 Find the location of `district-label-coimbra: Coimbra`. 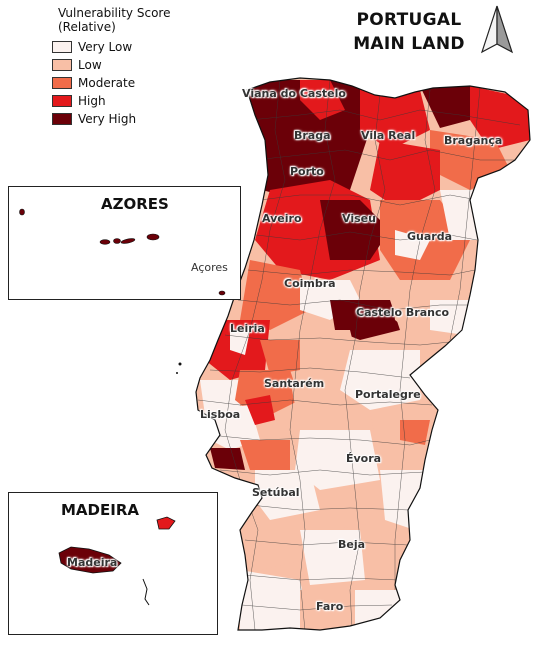

district-label-coimbra: Coimbra is located at coordinates (310, 283).